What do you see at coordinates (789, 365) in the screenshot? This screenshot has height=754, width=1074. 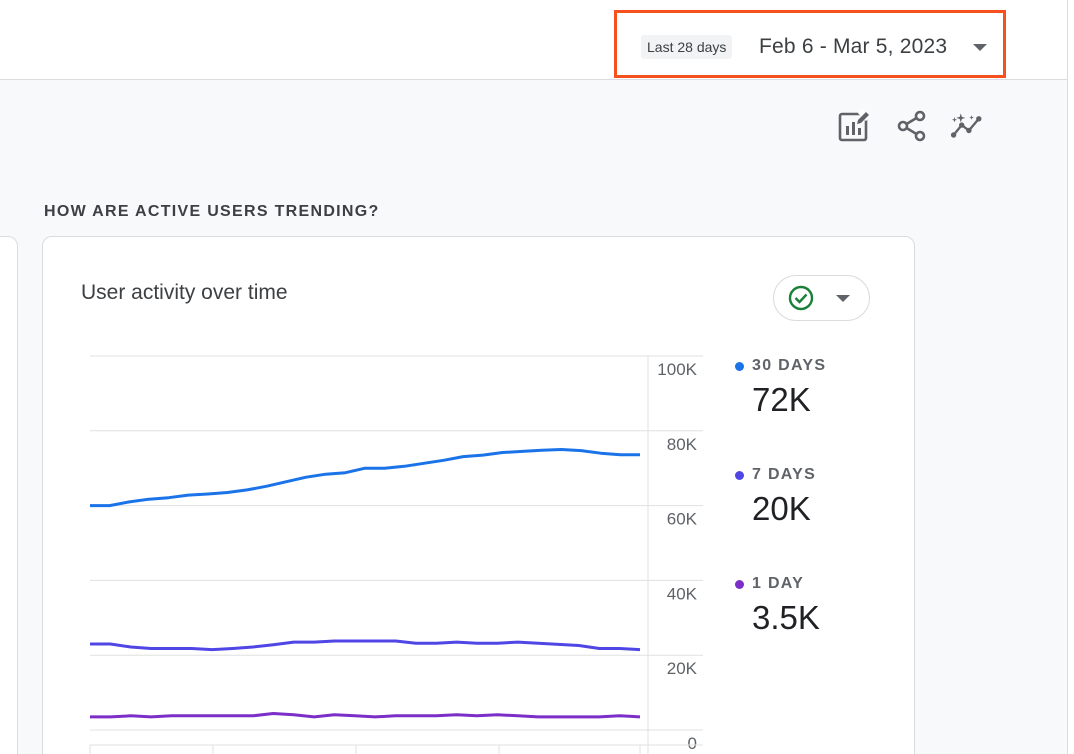 I see `legend-label: 30 DAYS` at bounding box center [789, 365].